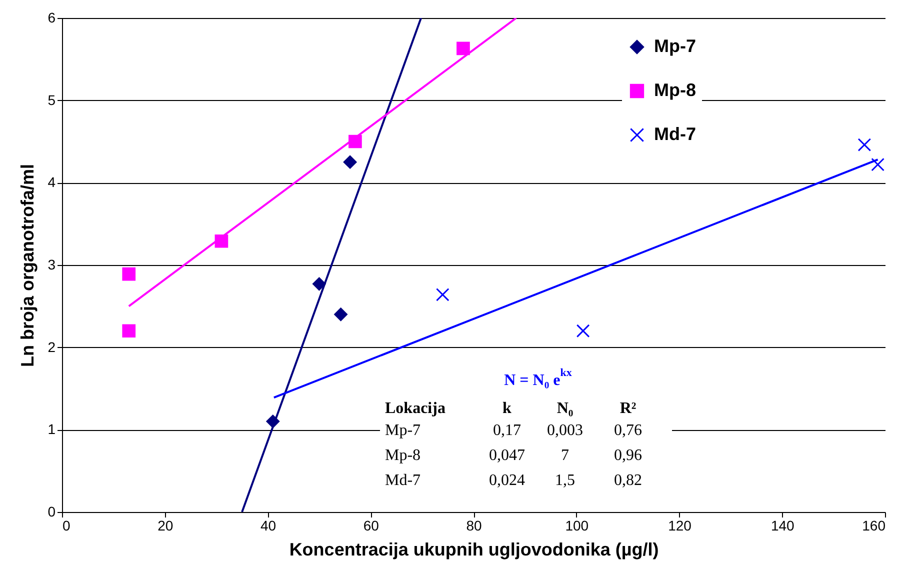 This screenshot has height=581, width=901. I want to click on x-tick-label: 40, so click(268, 526).